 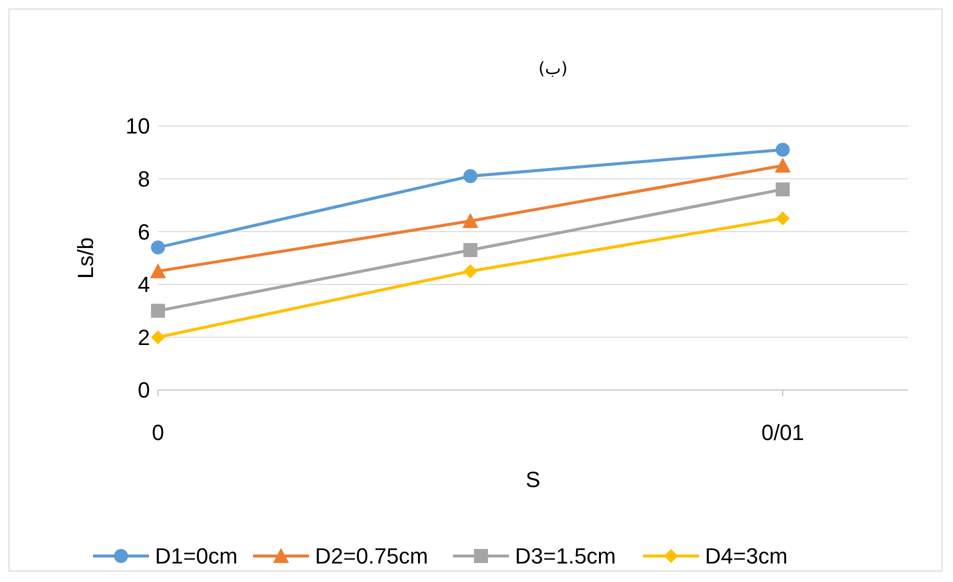 I want to click on y-tick-label: 8, so click(x=144, y=179).